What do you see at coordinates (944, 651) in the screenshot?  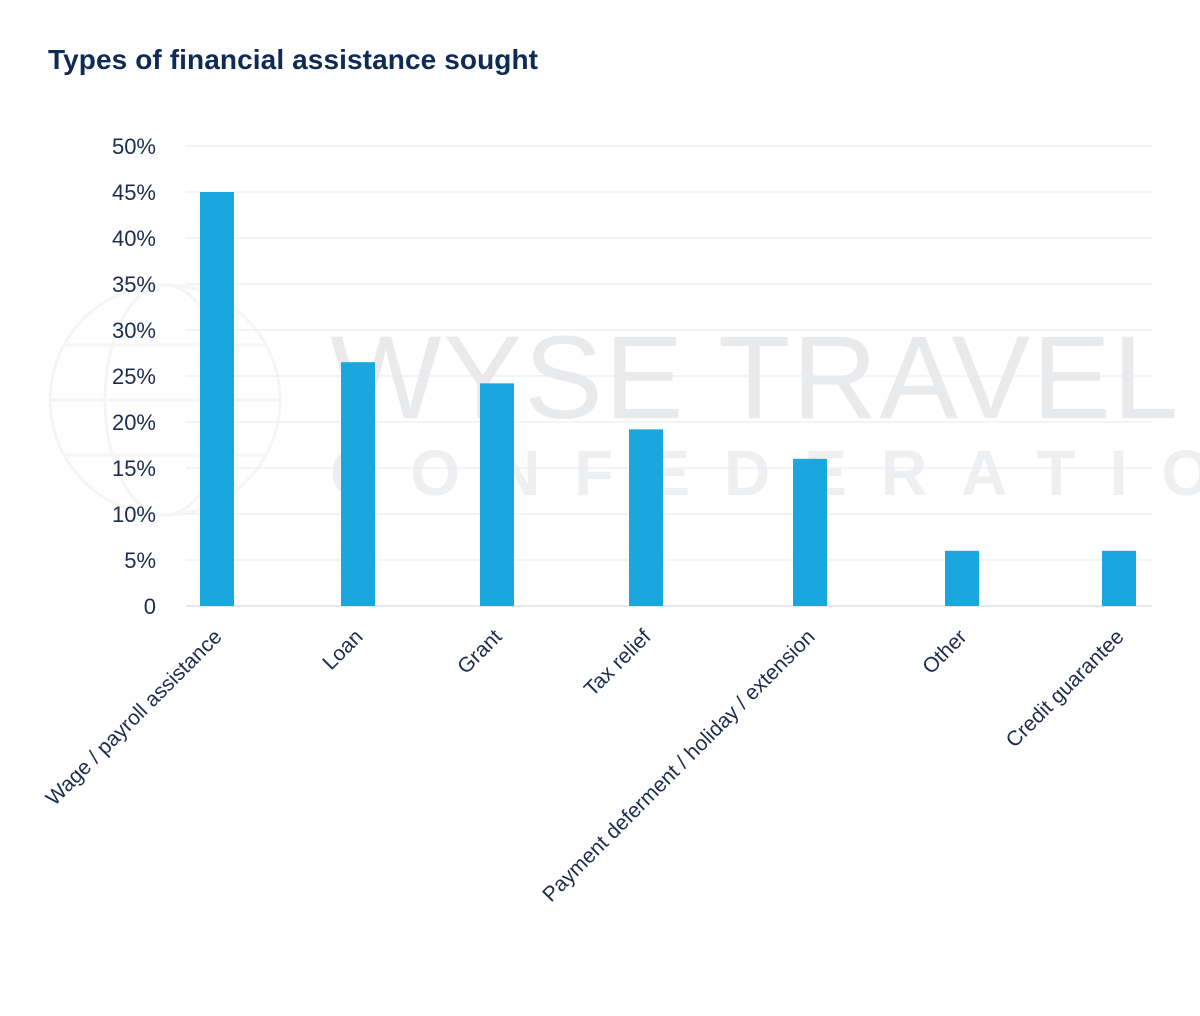 I see `x-tick-label: Other` at bounding box center [944, 651].